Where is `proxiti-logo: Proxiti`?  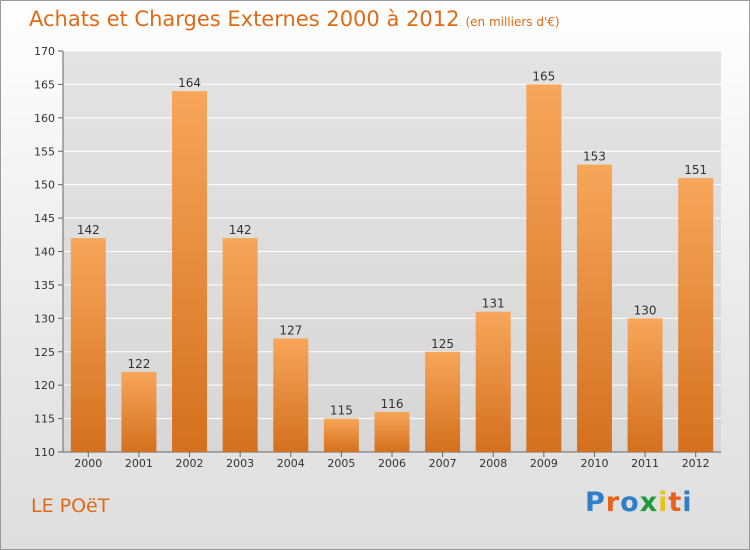 proxiti-logo: Proxiti is located at coordinates (639, 502).